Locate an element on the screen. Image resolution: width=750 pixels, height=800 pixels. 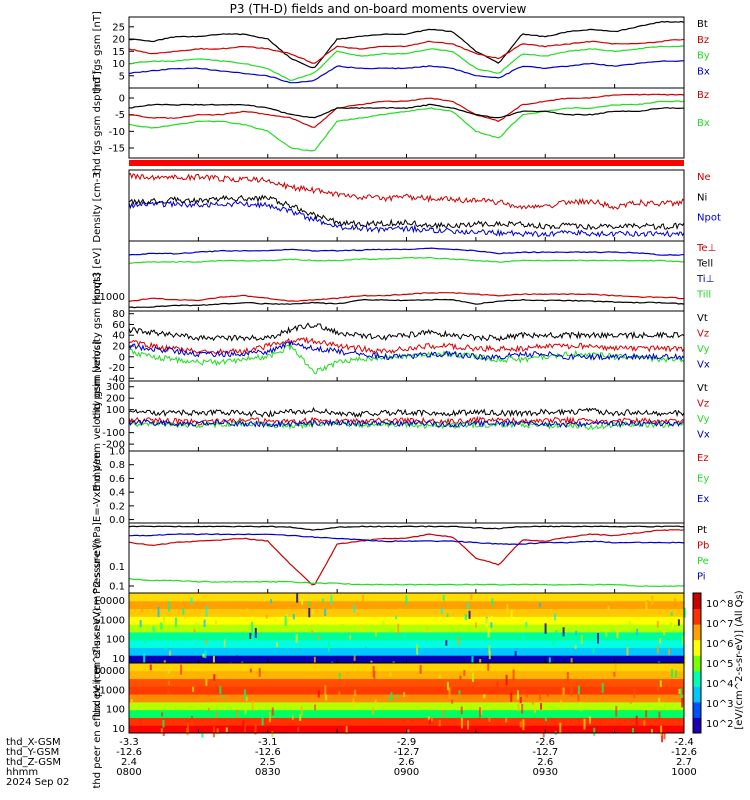
ytick-label: 10 is located at coordinates (118, 729).